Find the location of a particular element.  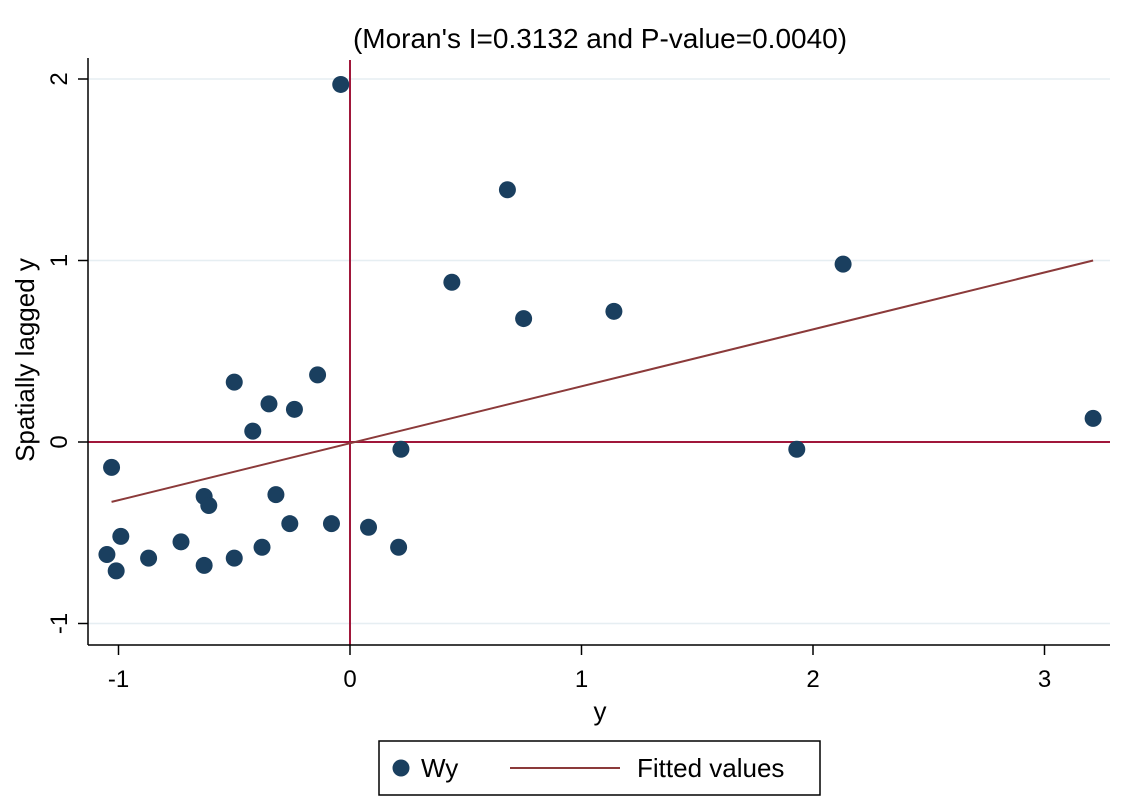

y-tick-label: 2 is located at coordinates (59, 78).